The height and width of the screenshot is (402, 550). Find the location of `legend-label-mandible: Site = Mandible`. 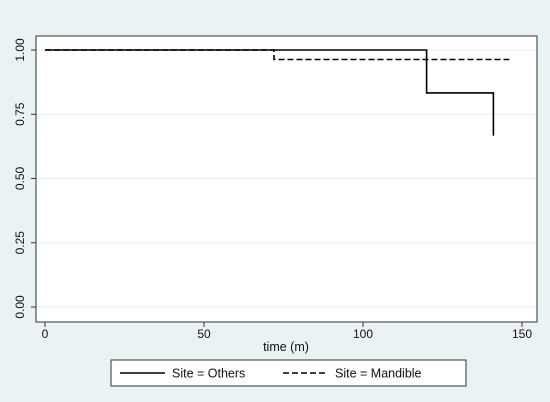

legend-label-mandible: Site = Mandible is located at coordinates (378, 374).